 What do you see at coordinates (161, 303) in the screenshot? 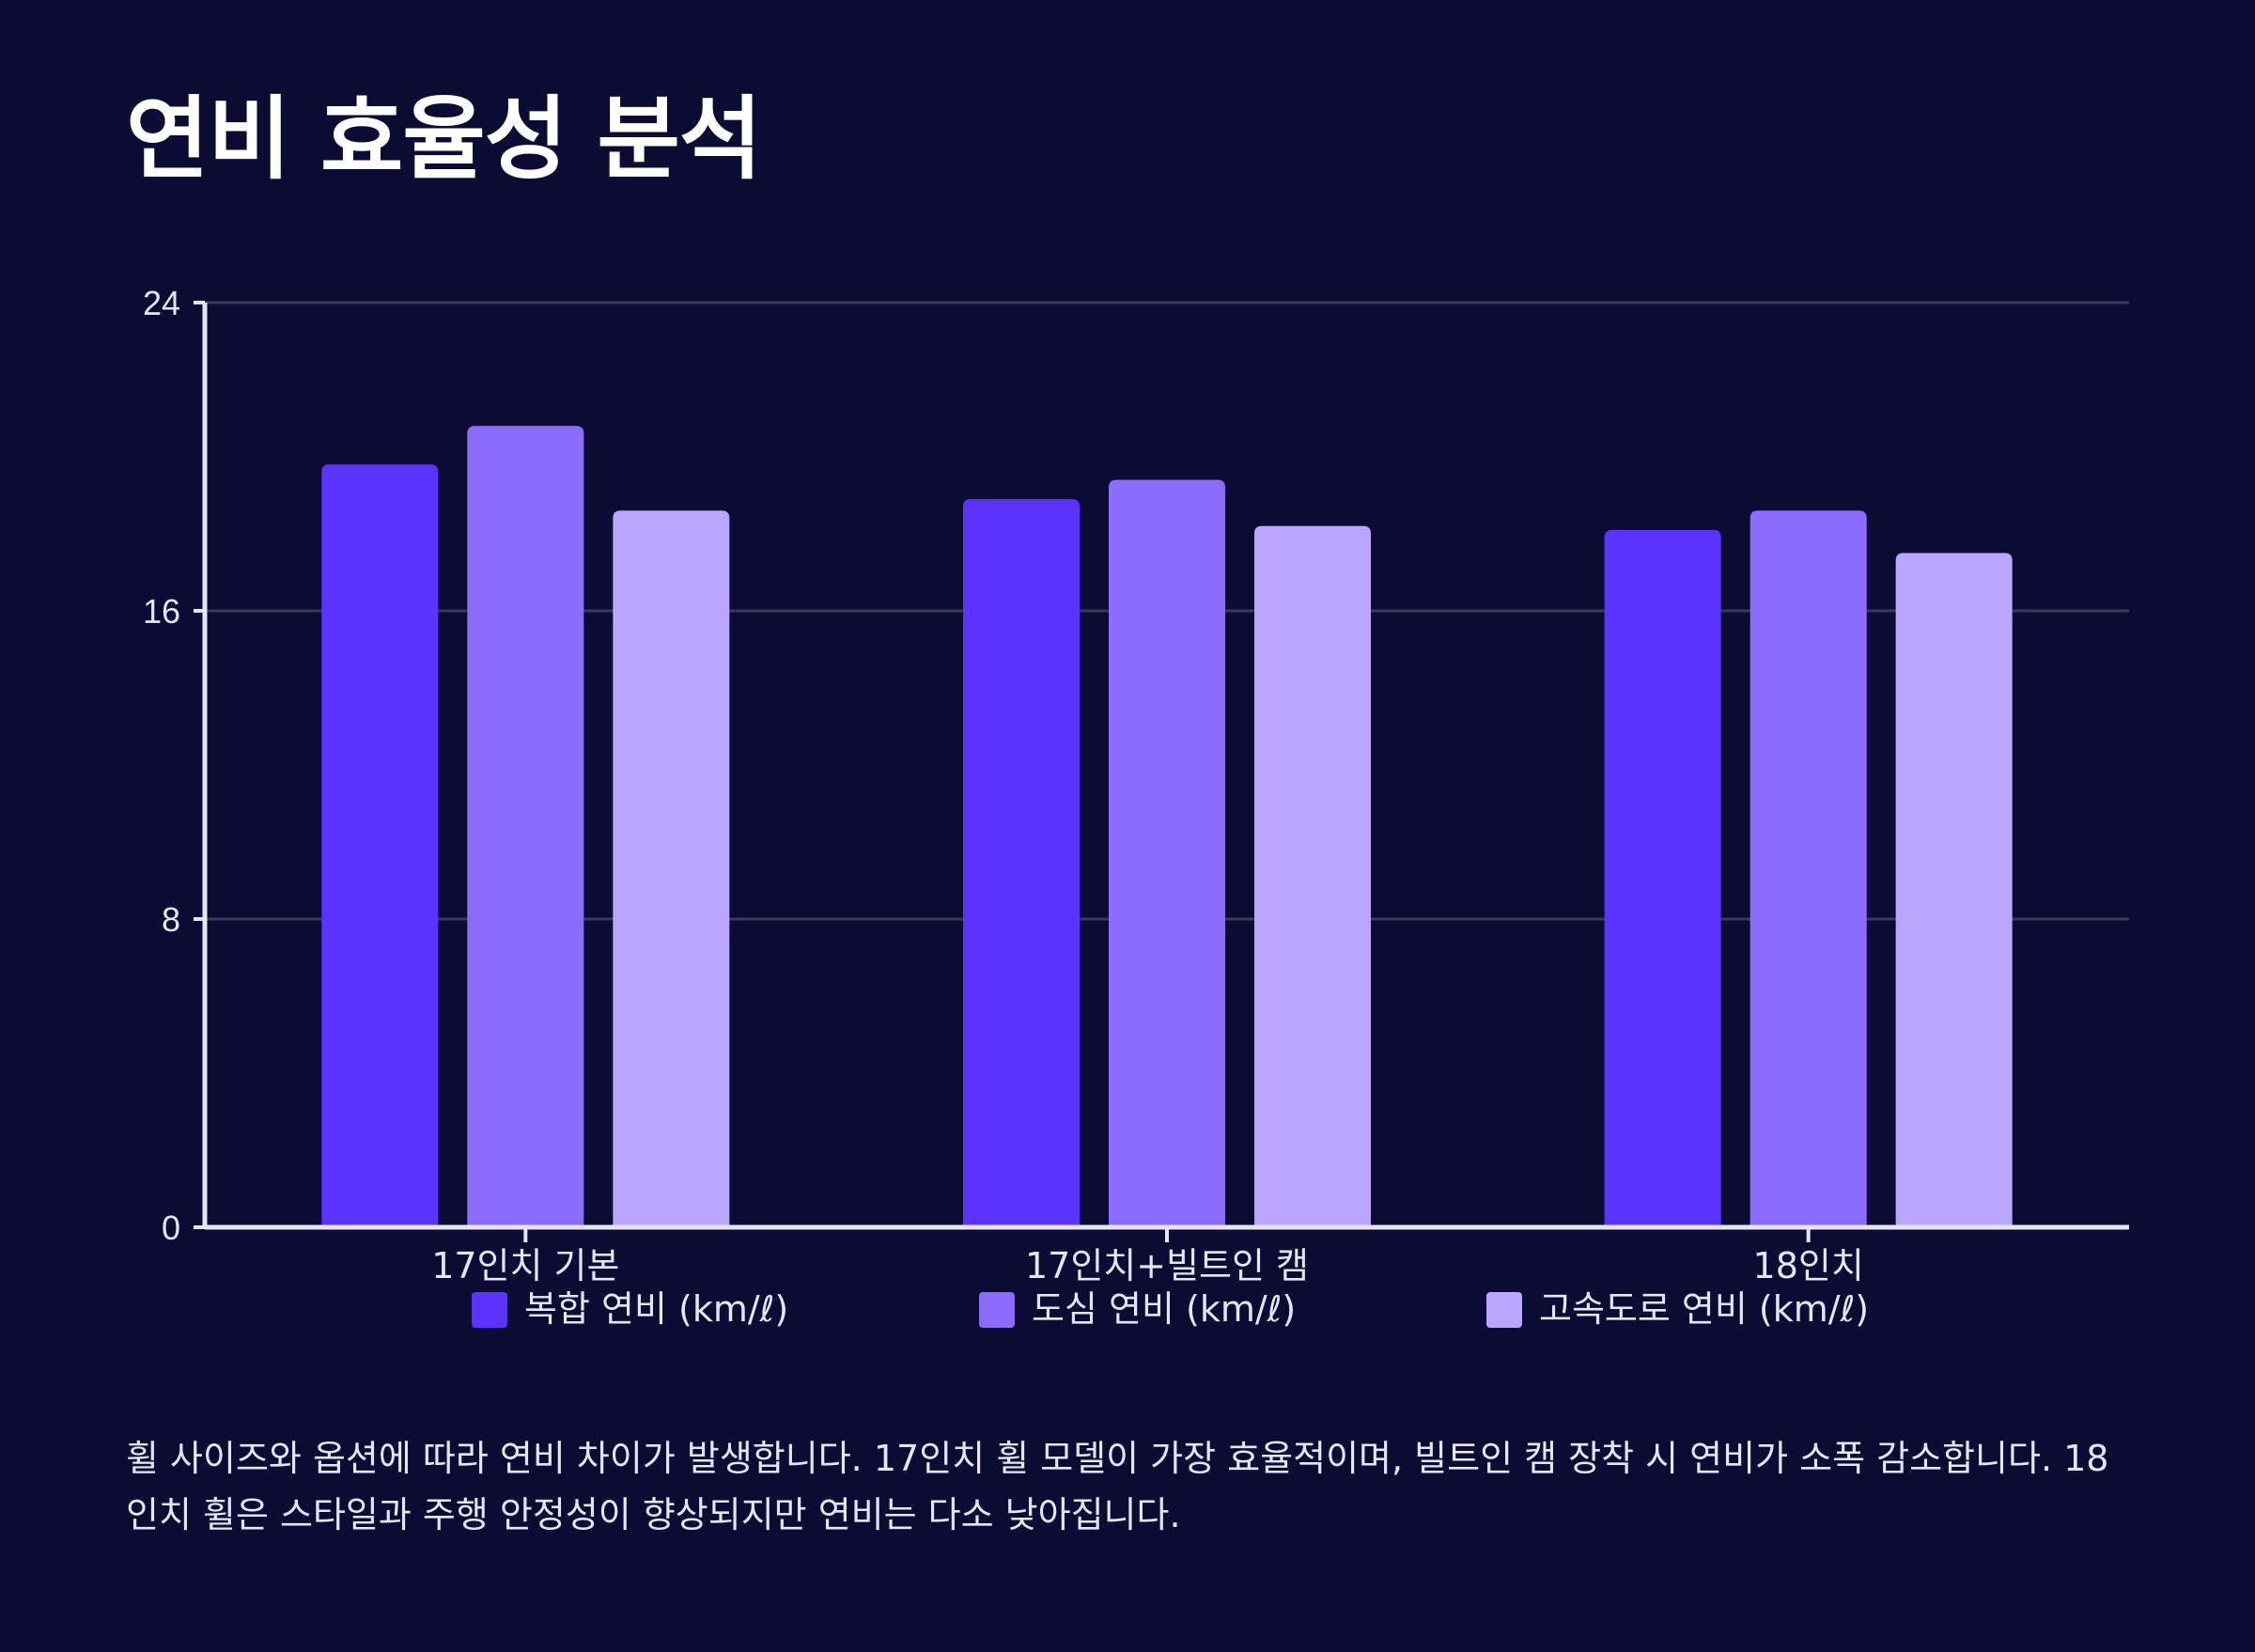
I see `y-tick-label: 24` at bounding box center [161, 303].